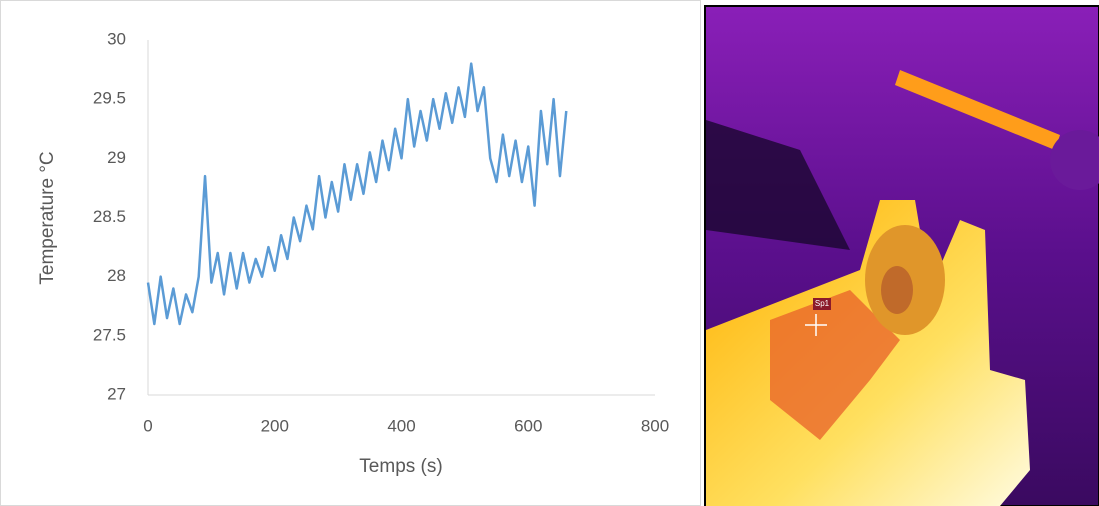 Image resolution: width=1099 pixels, height=506 pixels. What do you see at coordinates (400, 466) in the screenshot?
I see `x-axis-title: Temps (s)` at bounding box center [400, 466].